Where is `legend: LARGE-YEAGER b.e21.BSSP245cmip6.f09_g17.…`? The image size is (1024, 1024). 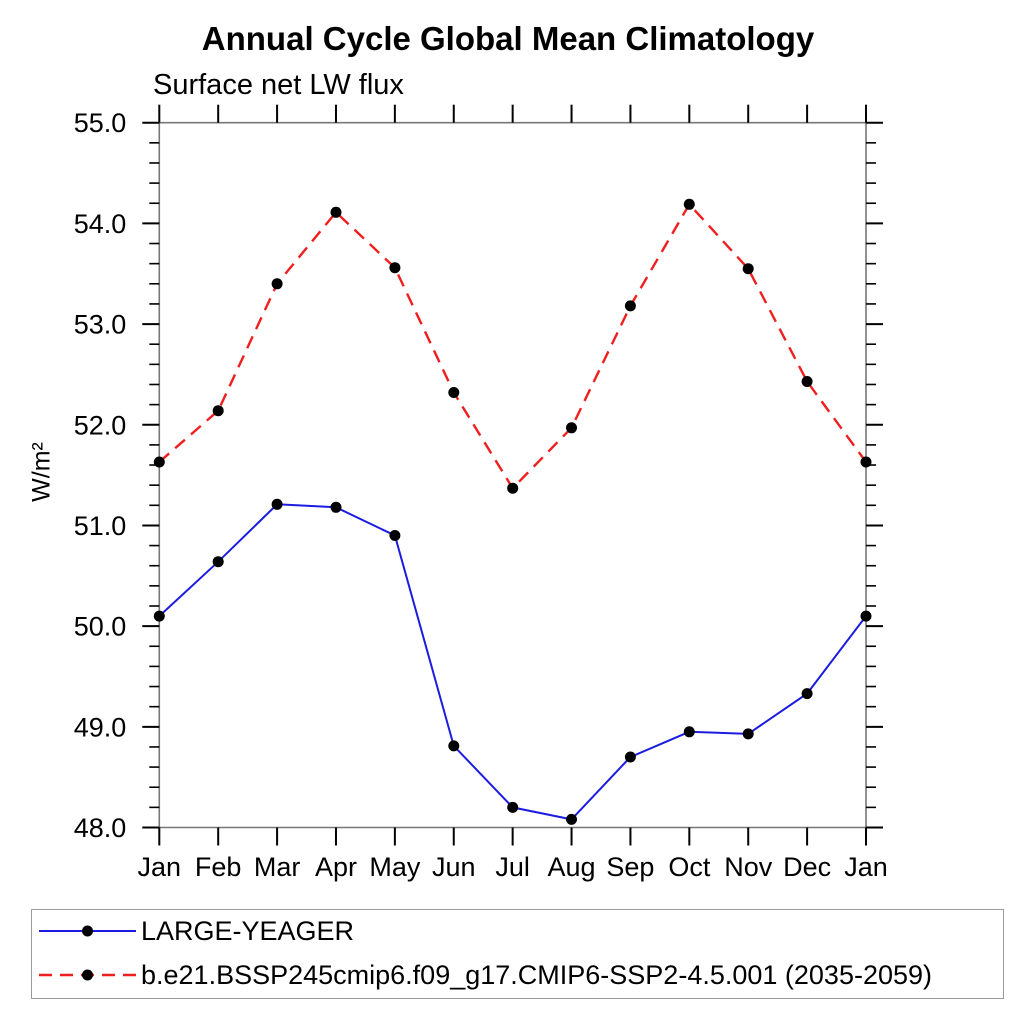 legend: LARGE-YEAGER b.e21.BSSP245cmip6.f09_g17.… is located at coordinates (517, 954).